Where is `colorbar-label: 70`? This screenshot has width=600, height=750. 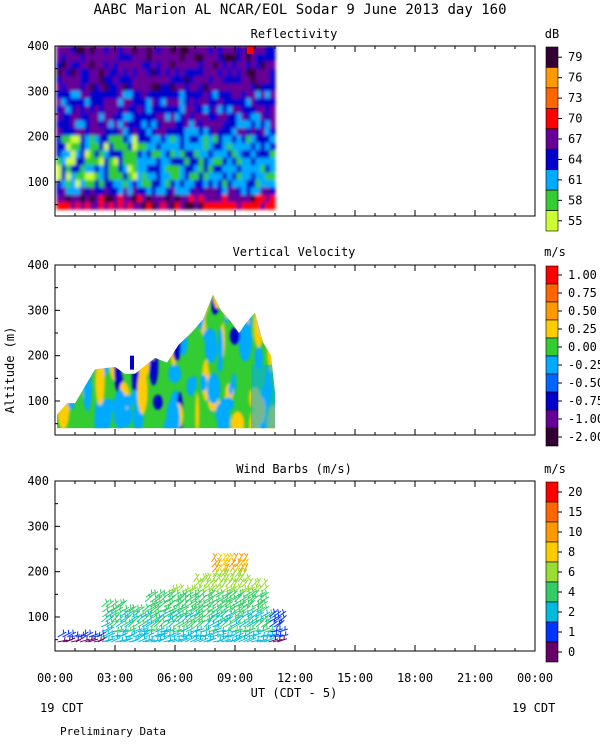 colorbar-label: 70 is located at coordinates (575, 119).